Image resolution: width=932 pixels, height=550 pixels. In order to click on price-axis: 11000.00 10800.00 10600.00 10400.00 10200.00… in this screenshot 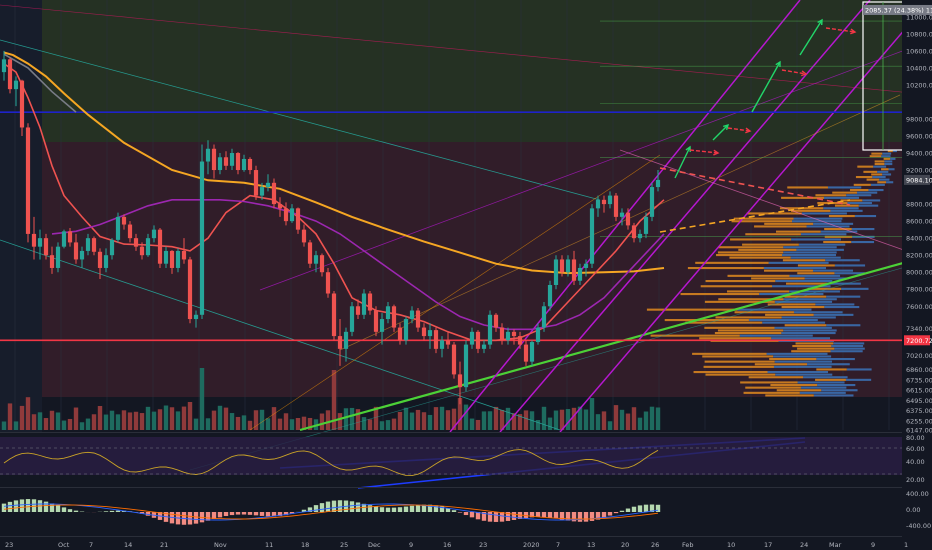, I will do `click(897, 275)`.